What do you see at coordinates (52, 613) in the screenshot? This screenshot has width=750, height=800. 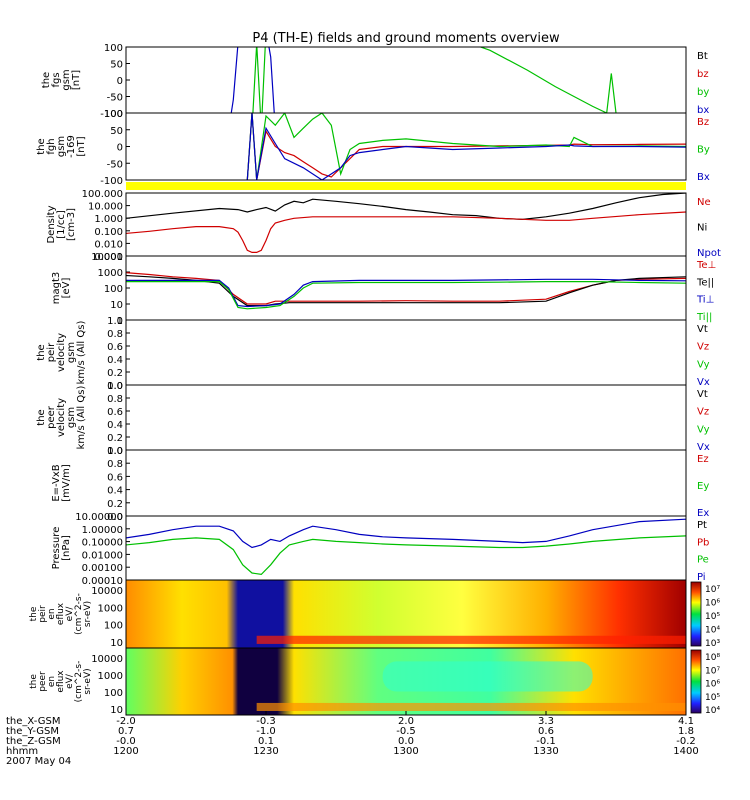 I see `y-axis-label-line: en` at bounding box center [52, 613].